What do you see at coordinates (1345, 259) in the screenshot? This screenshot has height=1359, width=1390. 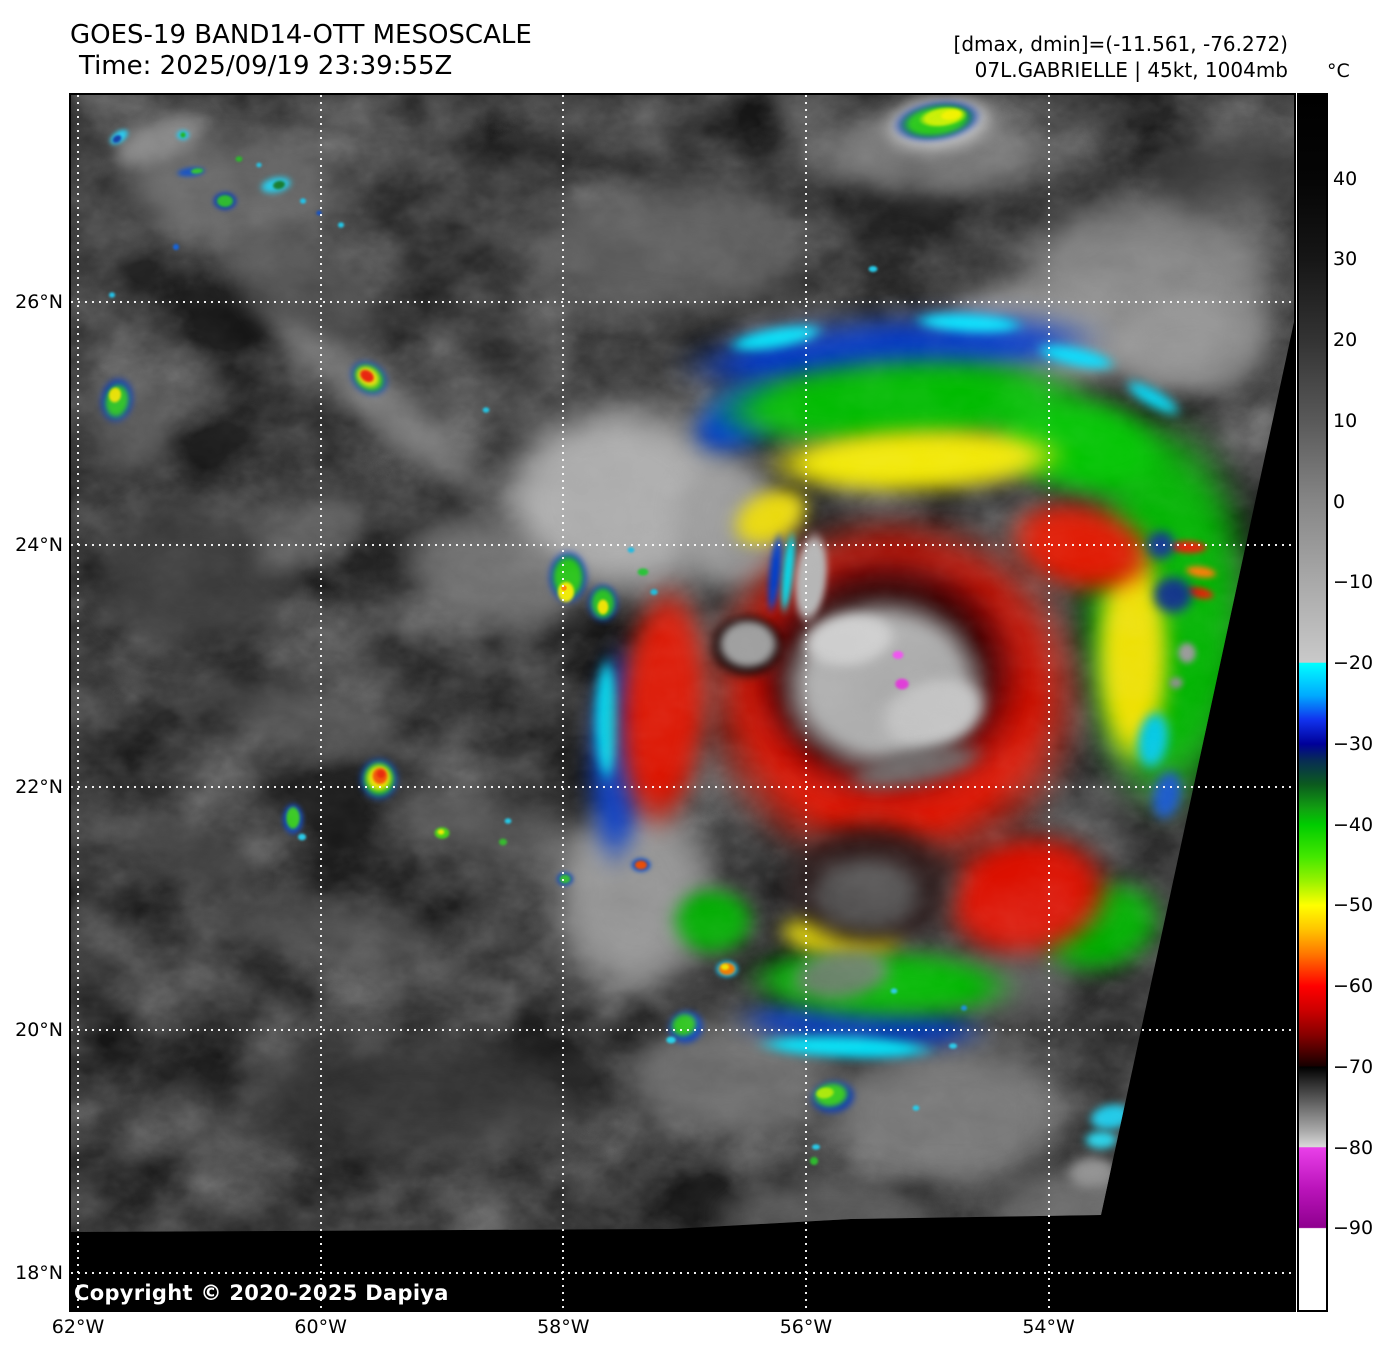 I see `colorbar-tick-label: 30` at bounding box center [1345, 259].